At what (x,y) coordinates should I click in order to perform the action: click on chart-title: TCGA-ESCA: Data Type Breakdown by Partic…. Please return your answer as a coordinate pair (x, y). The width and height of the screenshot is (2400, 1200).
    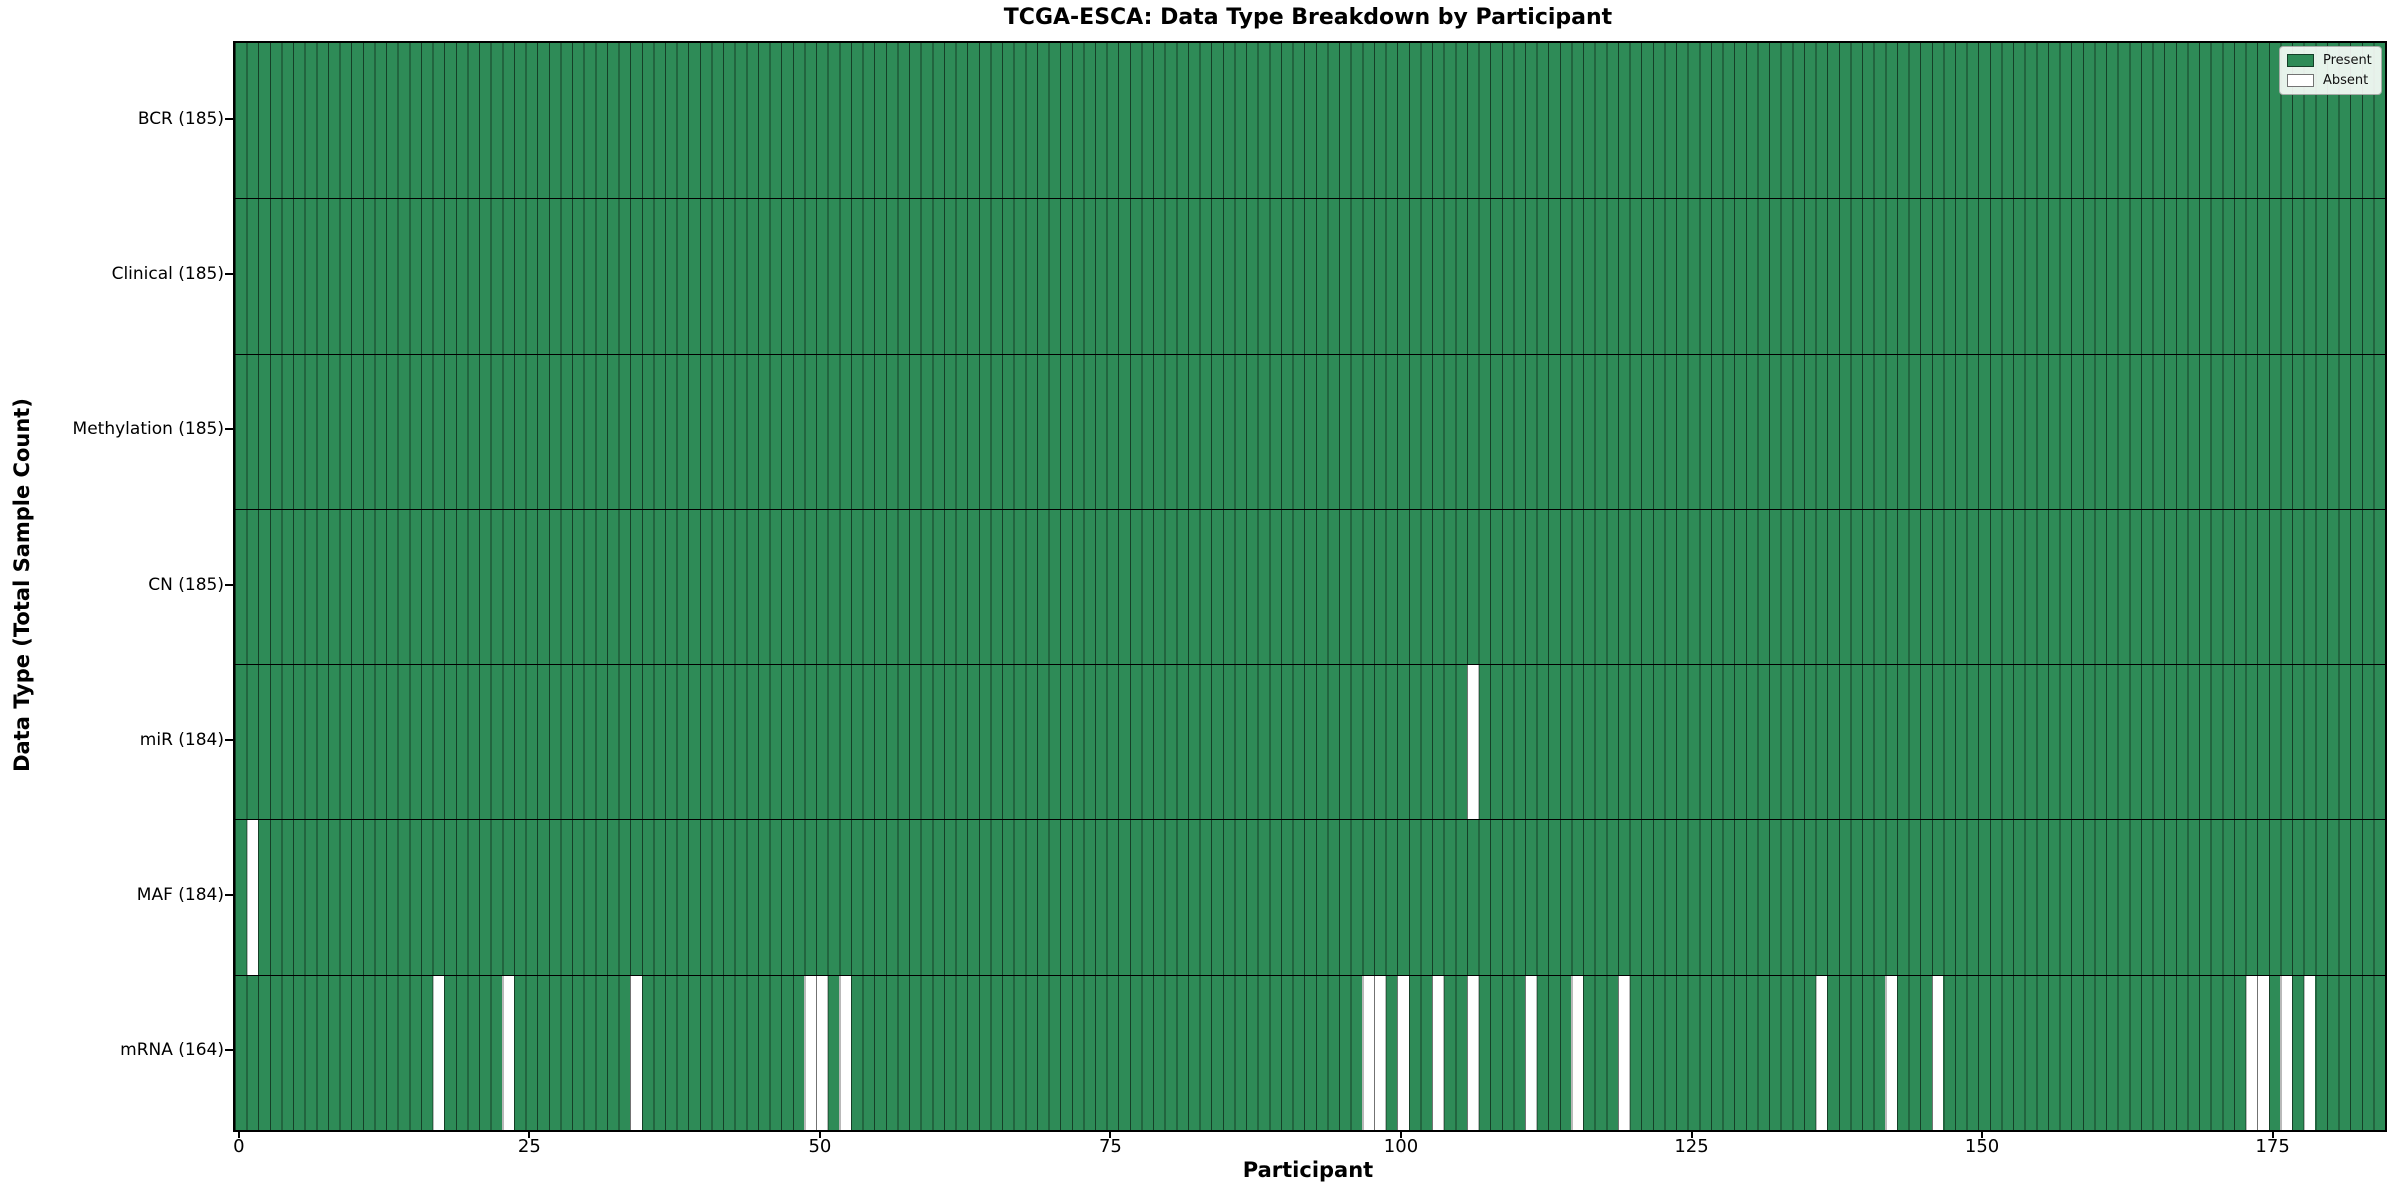
    Looking at the image, I should click on (1308, 17).